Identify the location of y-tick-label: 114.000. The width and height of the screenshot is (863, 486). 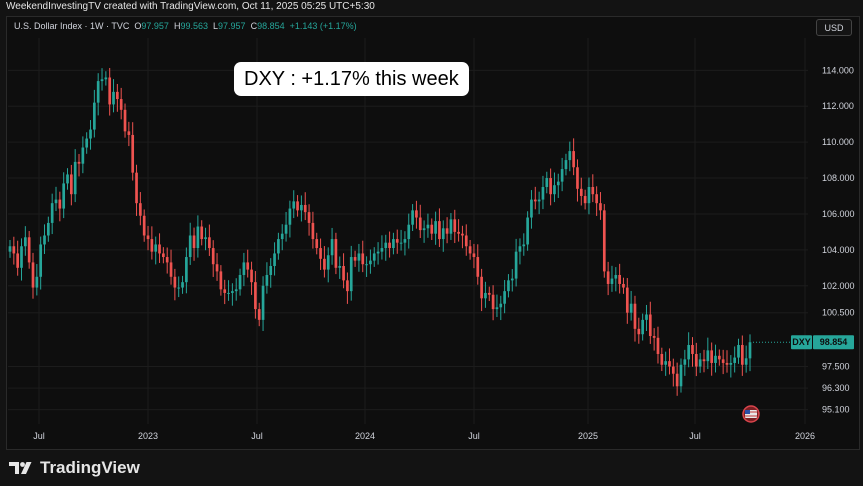
(838, 70).